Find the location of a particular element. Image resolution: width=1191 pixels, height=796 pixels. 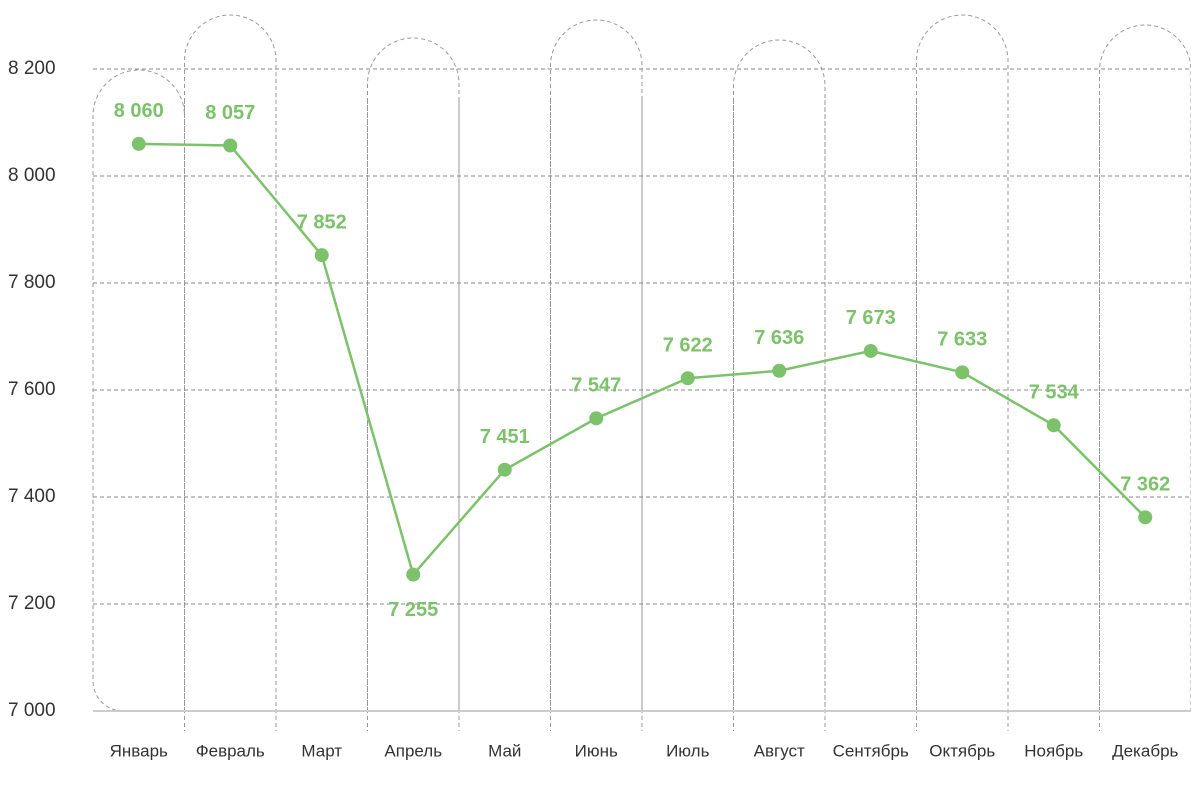

value-label: 7 673 is located at coordinates (871, 318).